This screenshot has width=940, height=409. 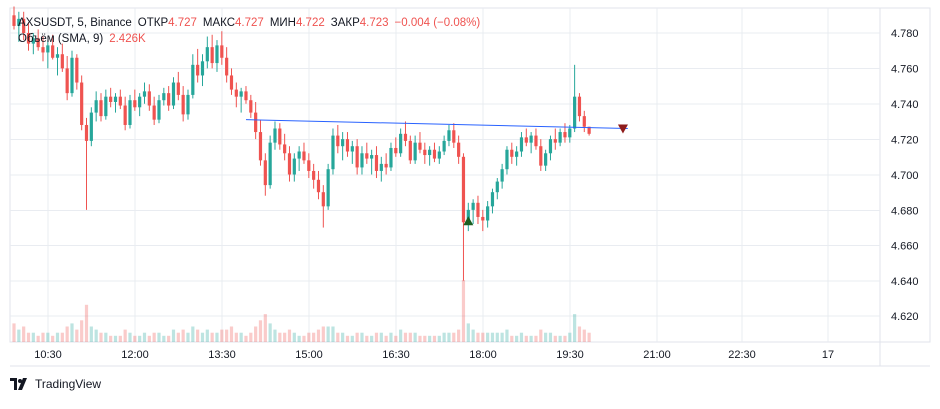 What do you see at coordinates (55, 384) in the screenshot?
I see `tradingview-brand: TradingView` at bounding box center [55, 384].